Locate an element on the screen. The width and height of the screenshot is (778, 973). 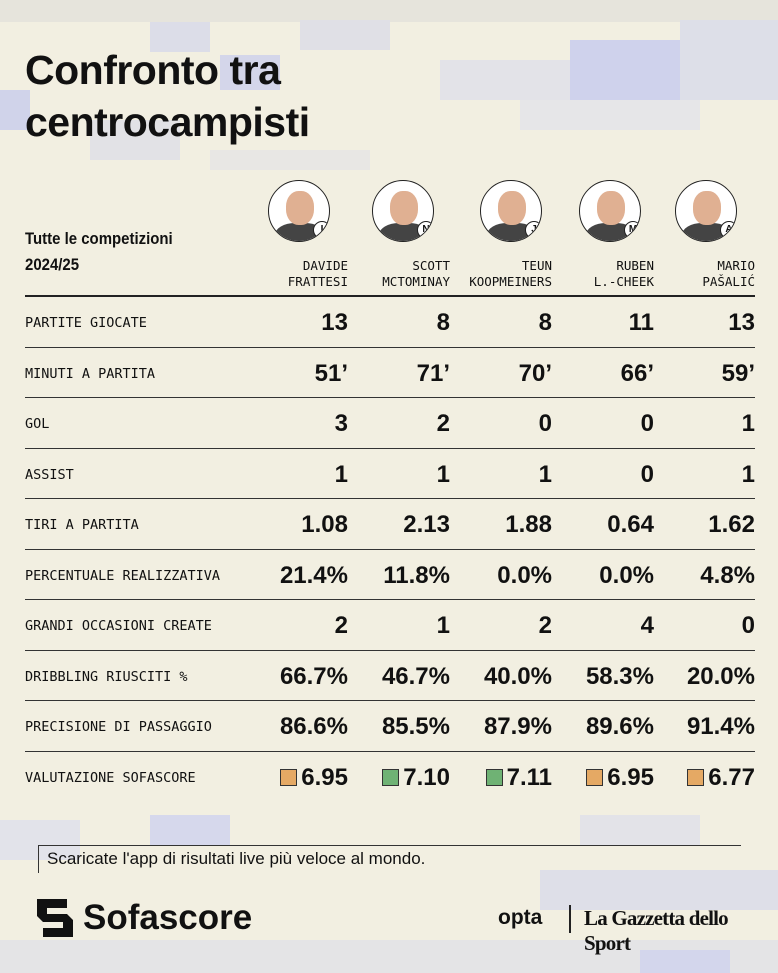
stat-value: 66.7% is located at coordinates (313, 676).